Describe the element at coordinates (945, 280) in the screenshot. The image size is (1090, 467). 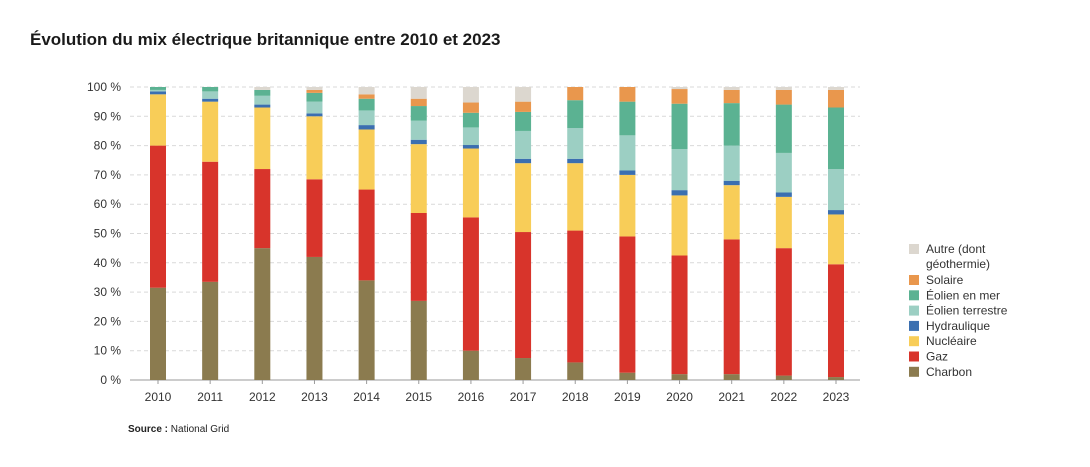
I see `legend-label: Solaire` at that location.